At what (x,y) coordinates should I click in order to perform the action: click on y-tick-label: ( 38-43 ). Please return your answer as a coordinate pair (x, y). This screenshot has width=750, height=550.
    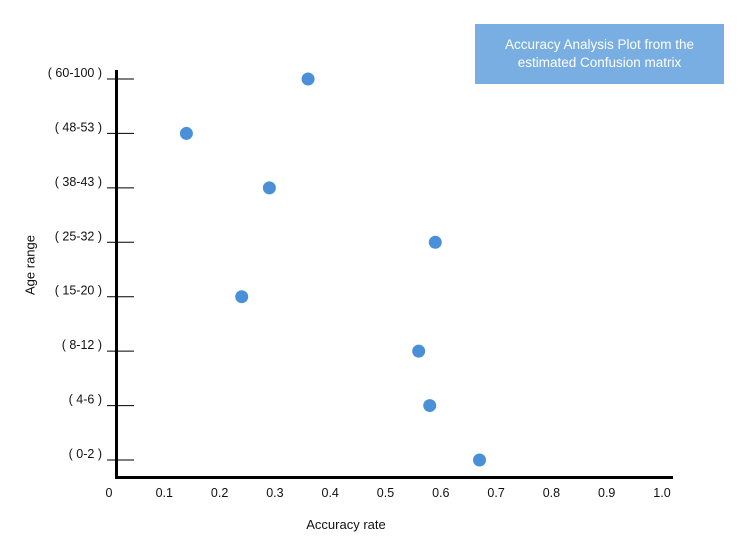
    Looking at the image, I should click on (78, 182).